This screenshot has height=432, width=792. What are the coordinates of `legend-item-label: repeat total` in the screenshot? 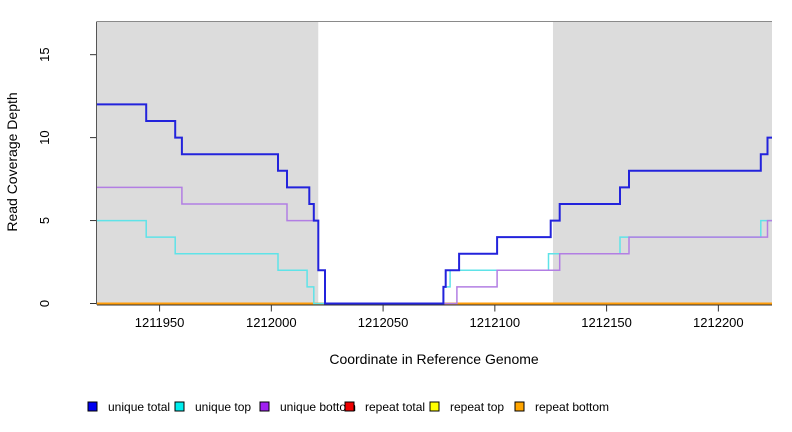 It's located at (395, 407).